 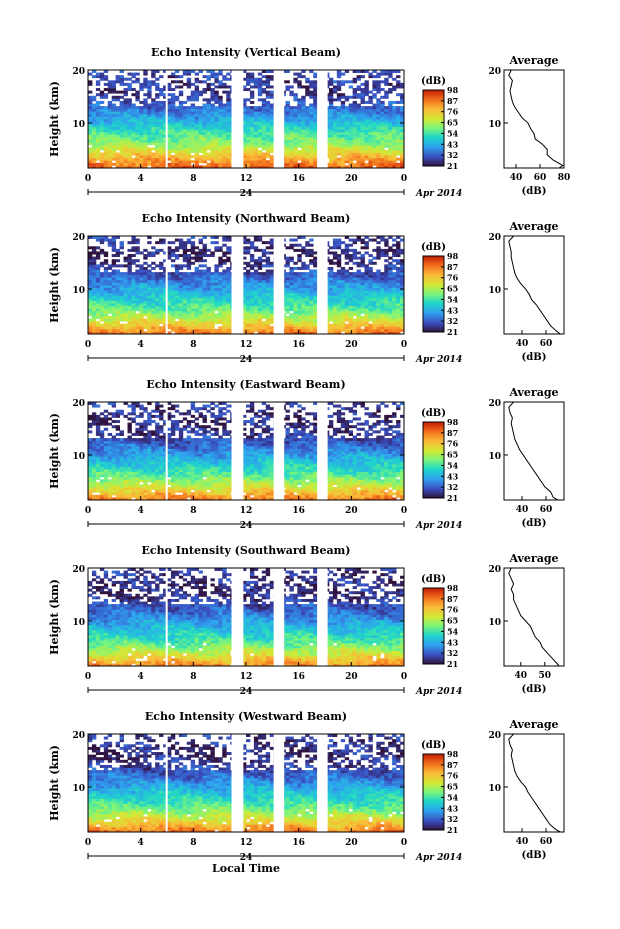 What do you see at coordinates (564, 178) in the screenshot?
I see `profile-x-tick-label: 80` at bounding box center [564, 178].